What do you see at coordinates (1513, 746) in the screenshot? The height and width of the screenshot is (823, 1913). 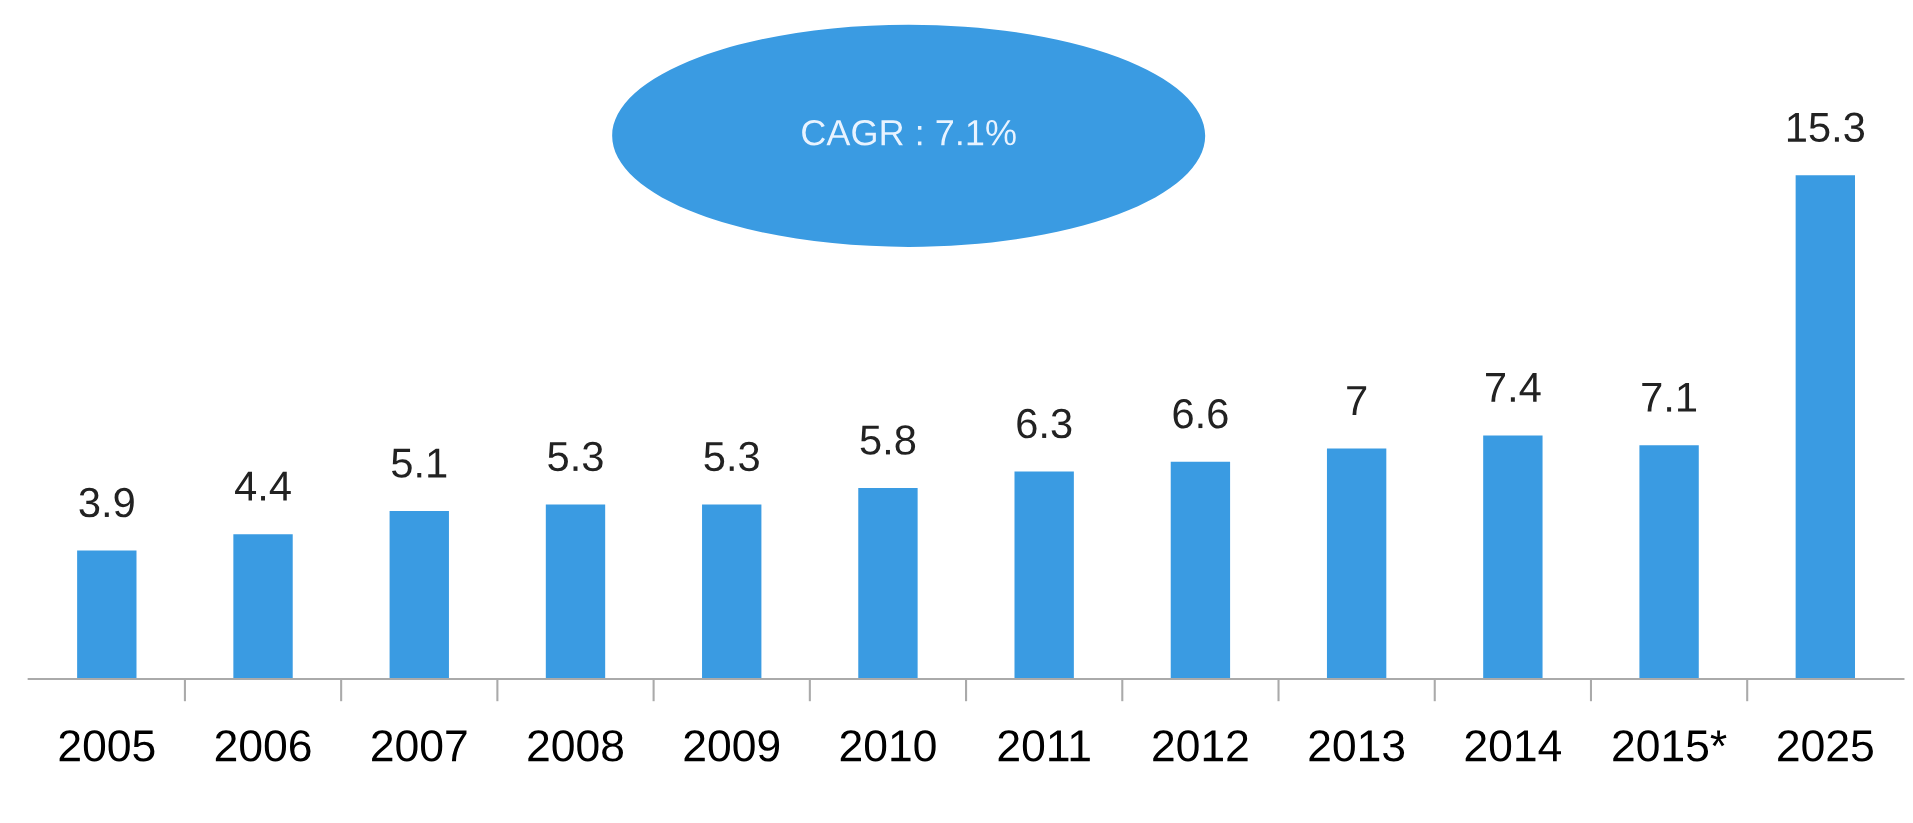 I see `x-tick-label: 2014` at bounding box center [1513, 746].